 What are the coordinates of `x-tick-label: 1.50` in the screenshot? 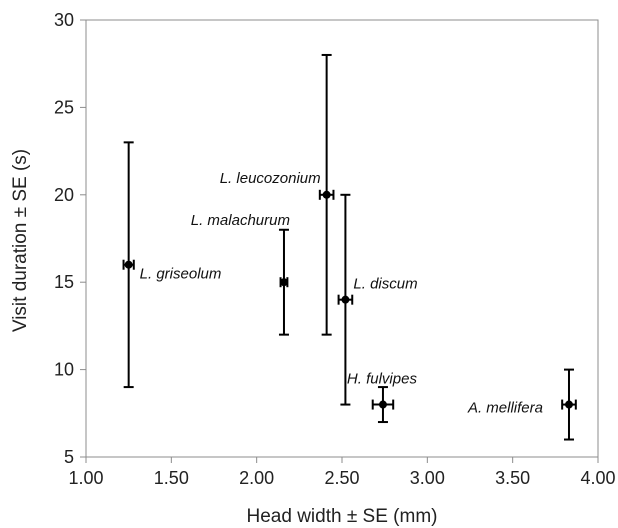 It's located at (171, 478).